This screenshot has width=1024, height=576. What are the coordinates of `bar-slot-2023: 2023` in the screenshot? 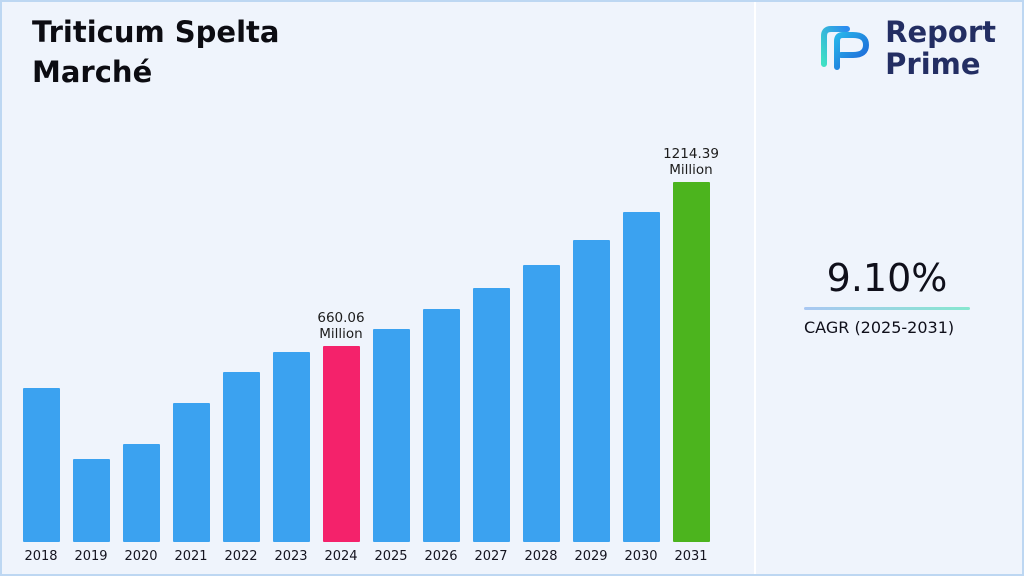 It's located at (291, 458).